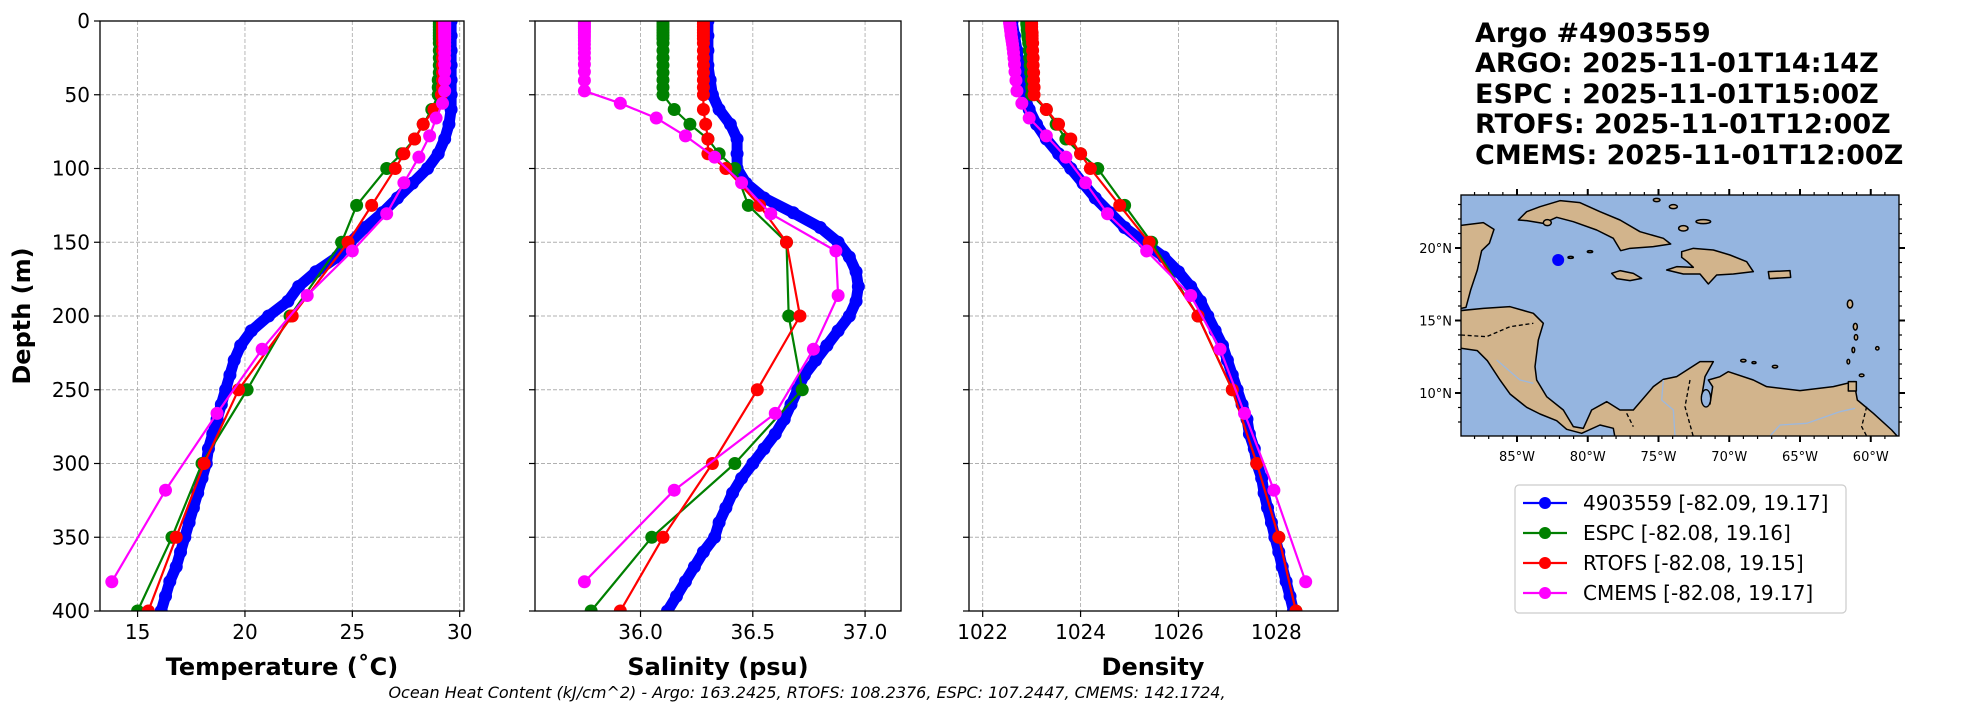  Describe the element at coordinates (753, 632) in the screenshot. I see `x-tick-label: 36.5` at that location.